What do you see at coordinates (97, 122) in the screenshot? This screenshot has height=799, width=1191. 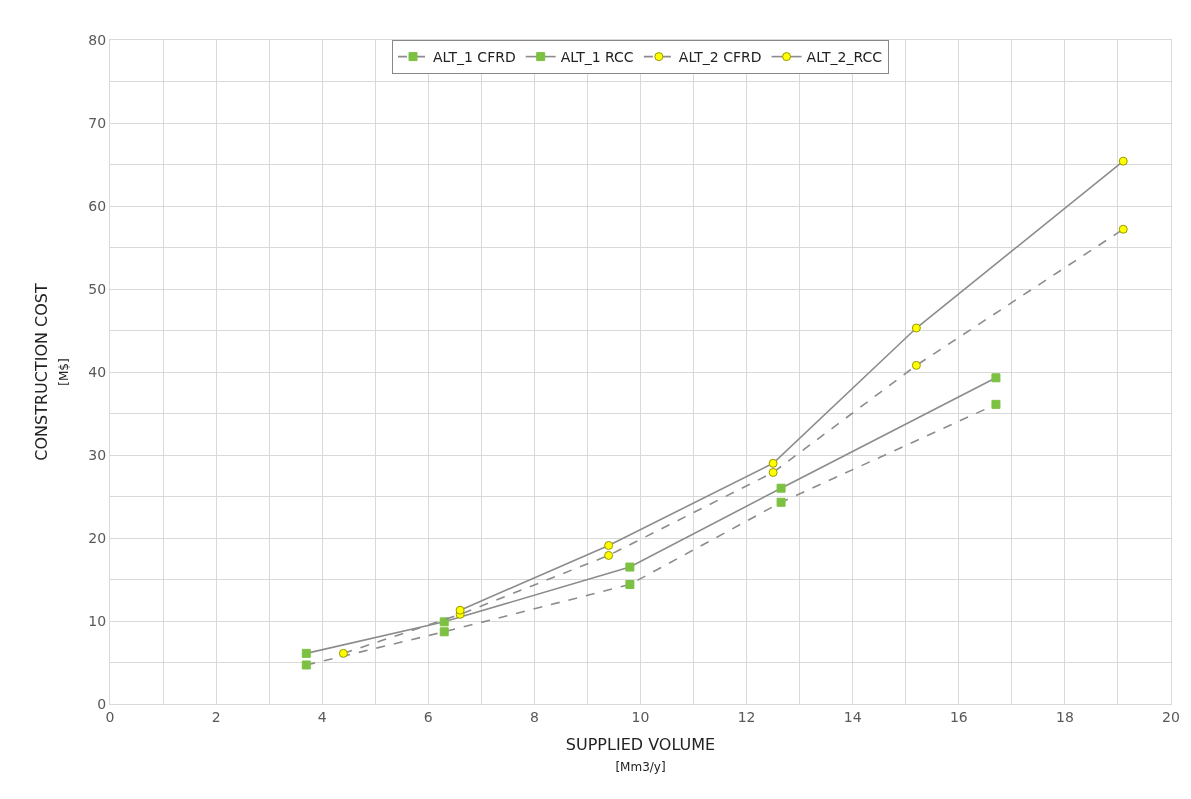 I see `y-tick-label: 70` at bounding box center [97, 122].